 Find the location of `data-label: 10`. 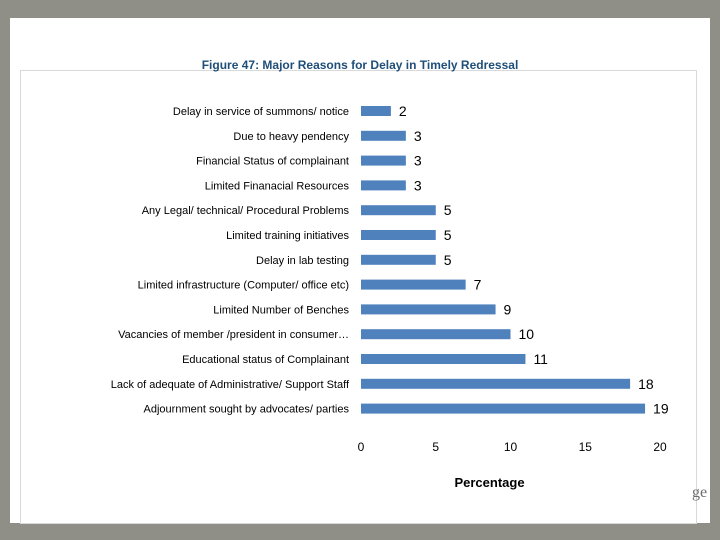

data-label: 10 is located at coordinates (527, 334).